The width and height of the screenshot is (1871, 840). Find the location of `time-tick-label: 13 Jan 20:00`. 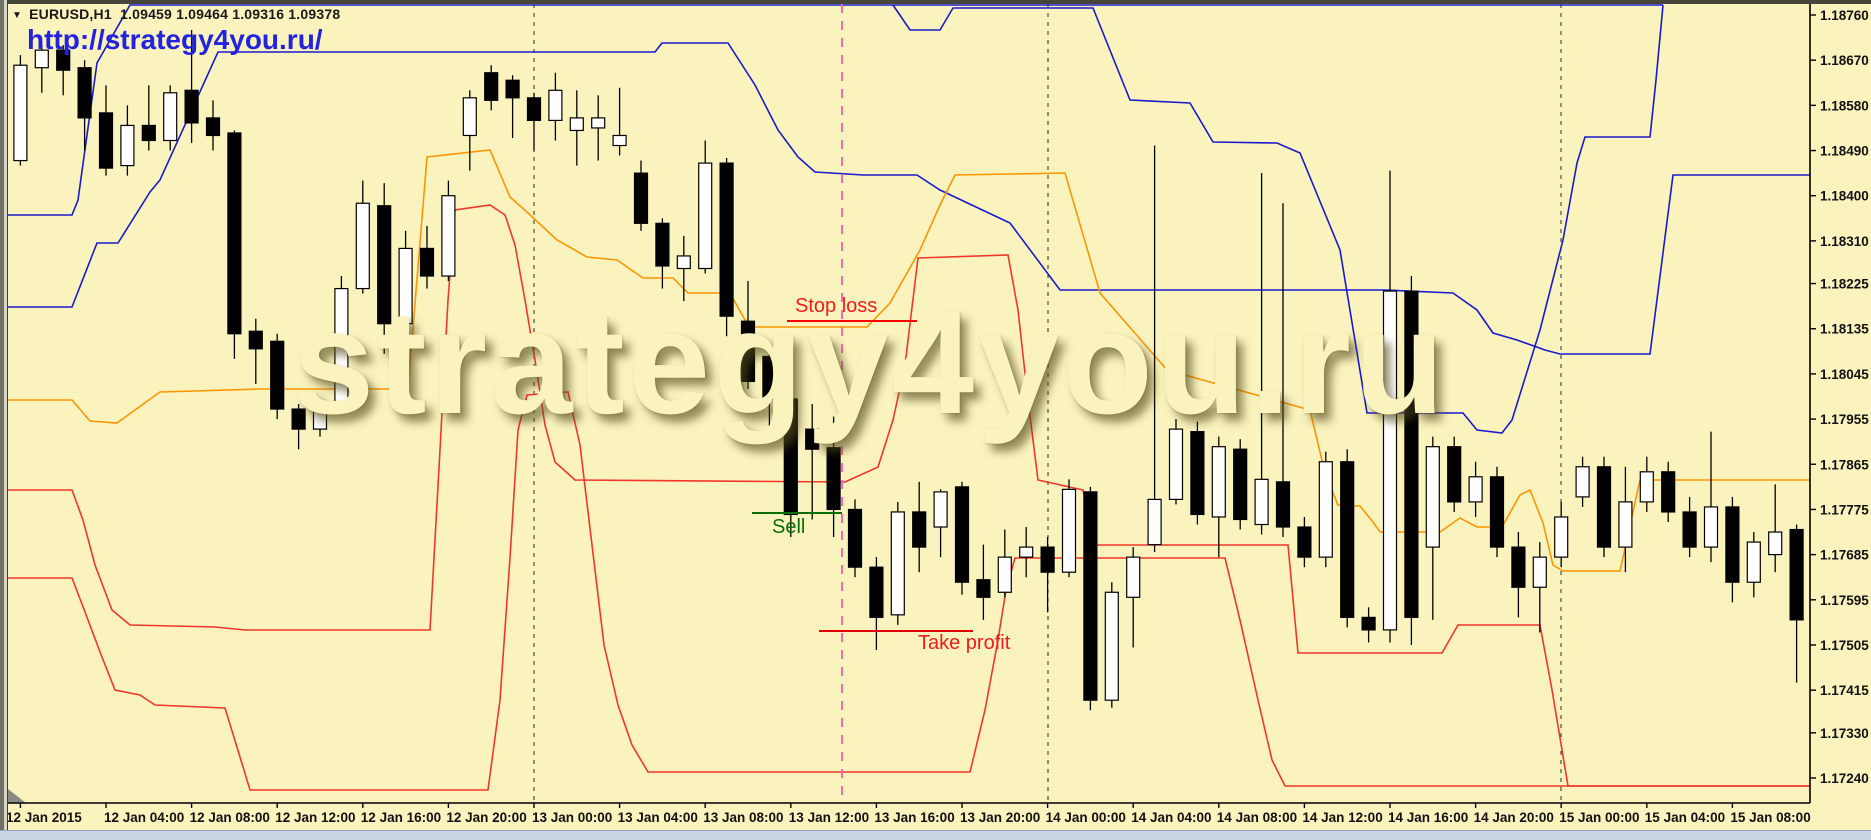

time-tick-label: 13 Jan 20:00 is located at coordinates (1000, 817).